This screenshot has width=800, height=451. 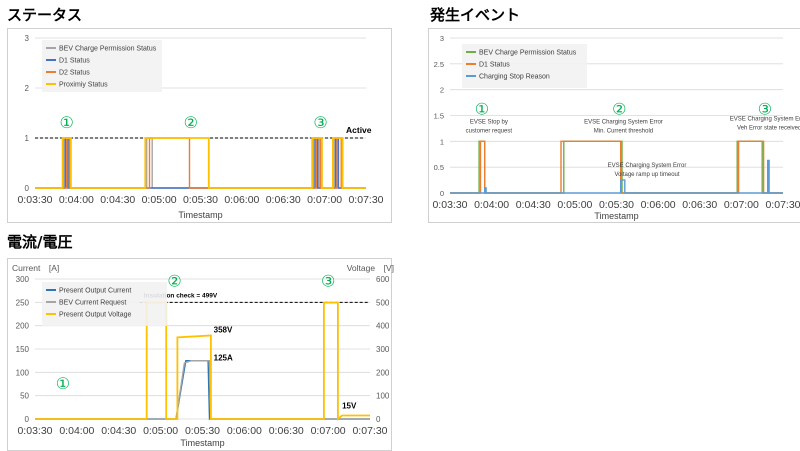 I want to click on status-section-title: ステータス, so click(x=45, y=15).